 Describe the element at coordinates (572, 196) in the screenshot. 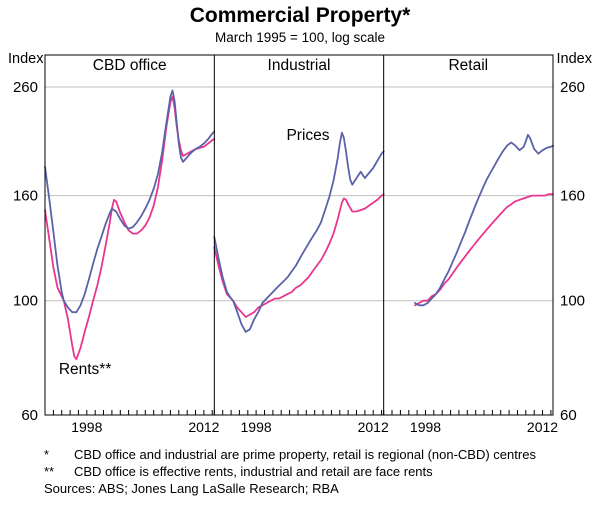

I see `y-axis-label-right: 160` at that location.